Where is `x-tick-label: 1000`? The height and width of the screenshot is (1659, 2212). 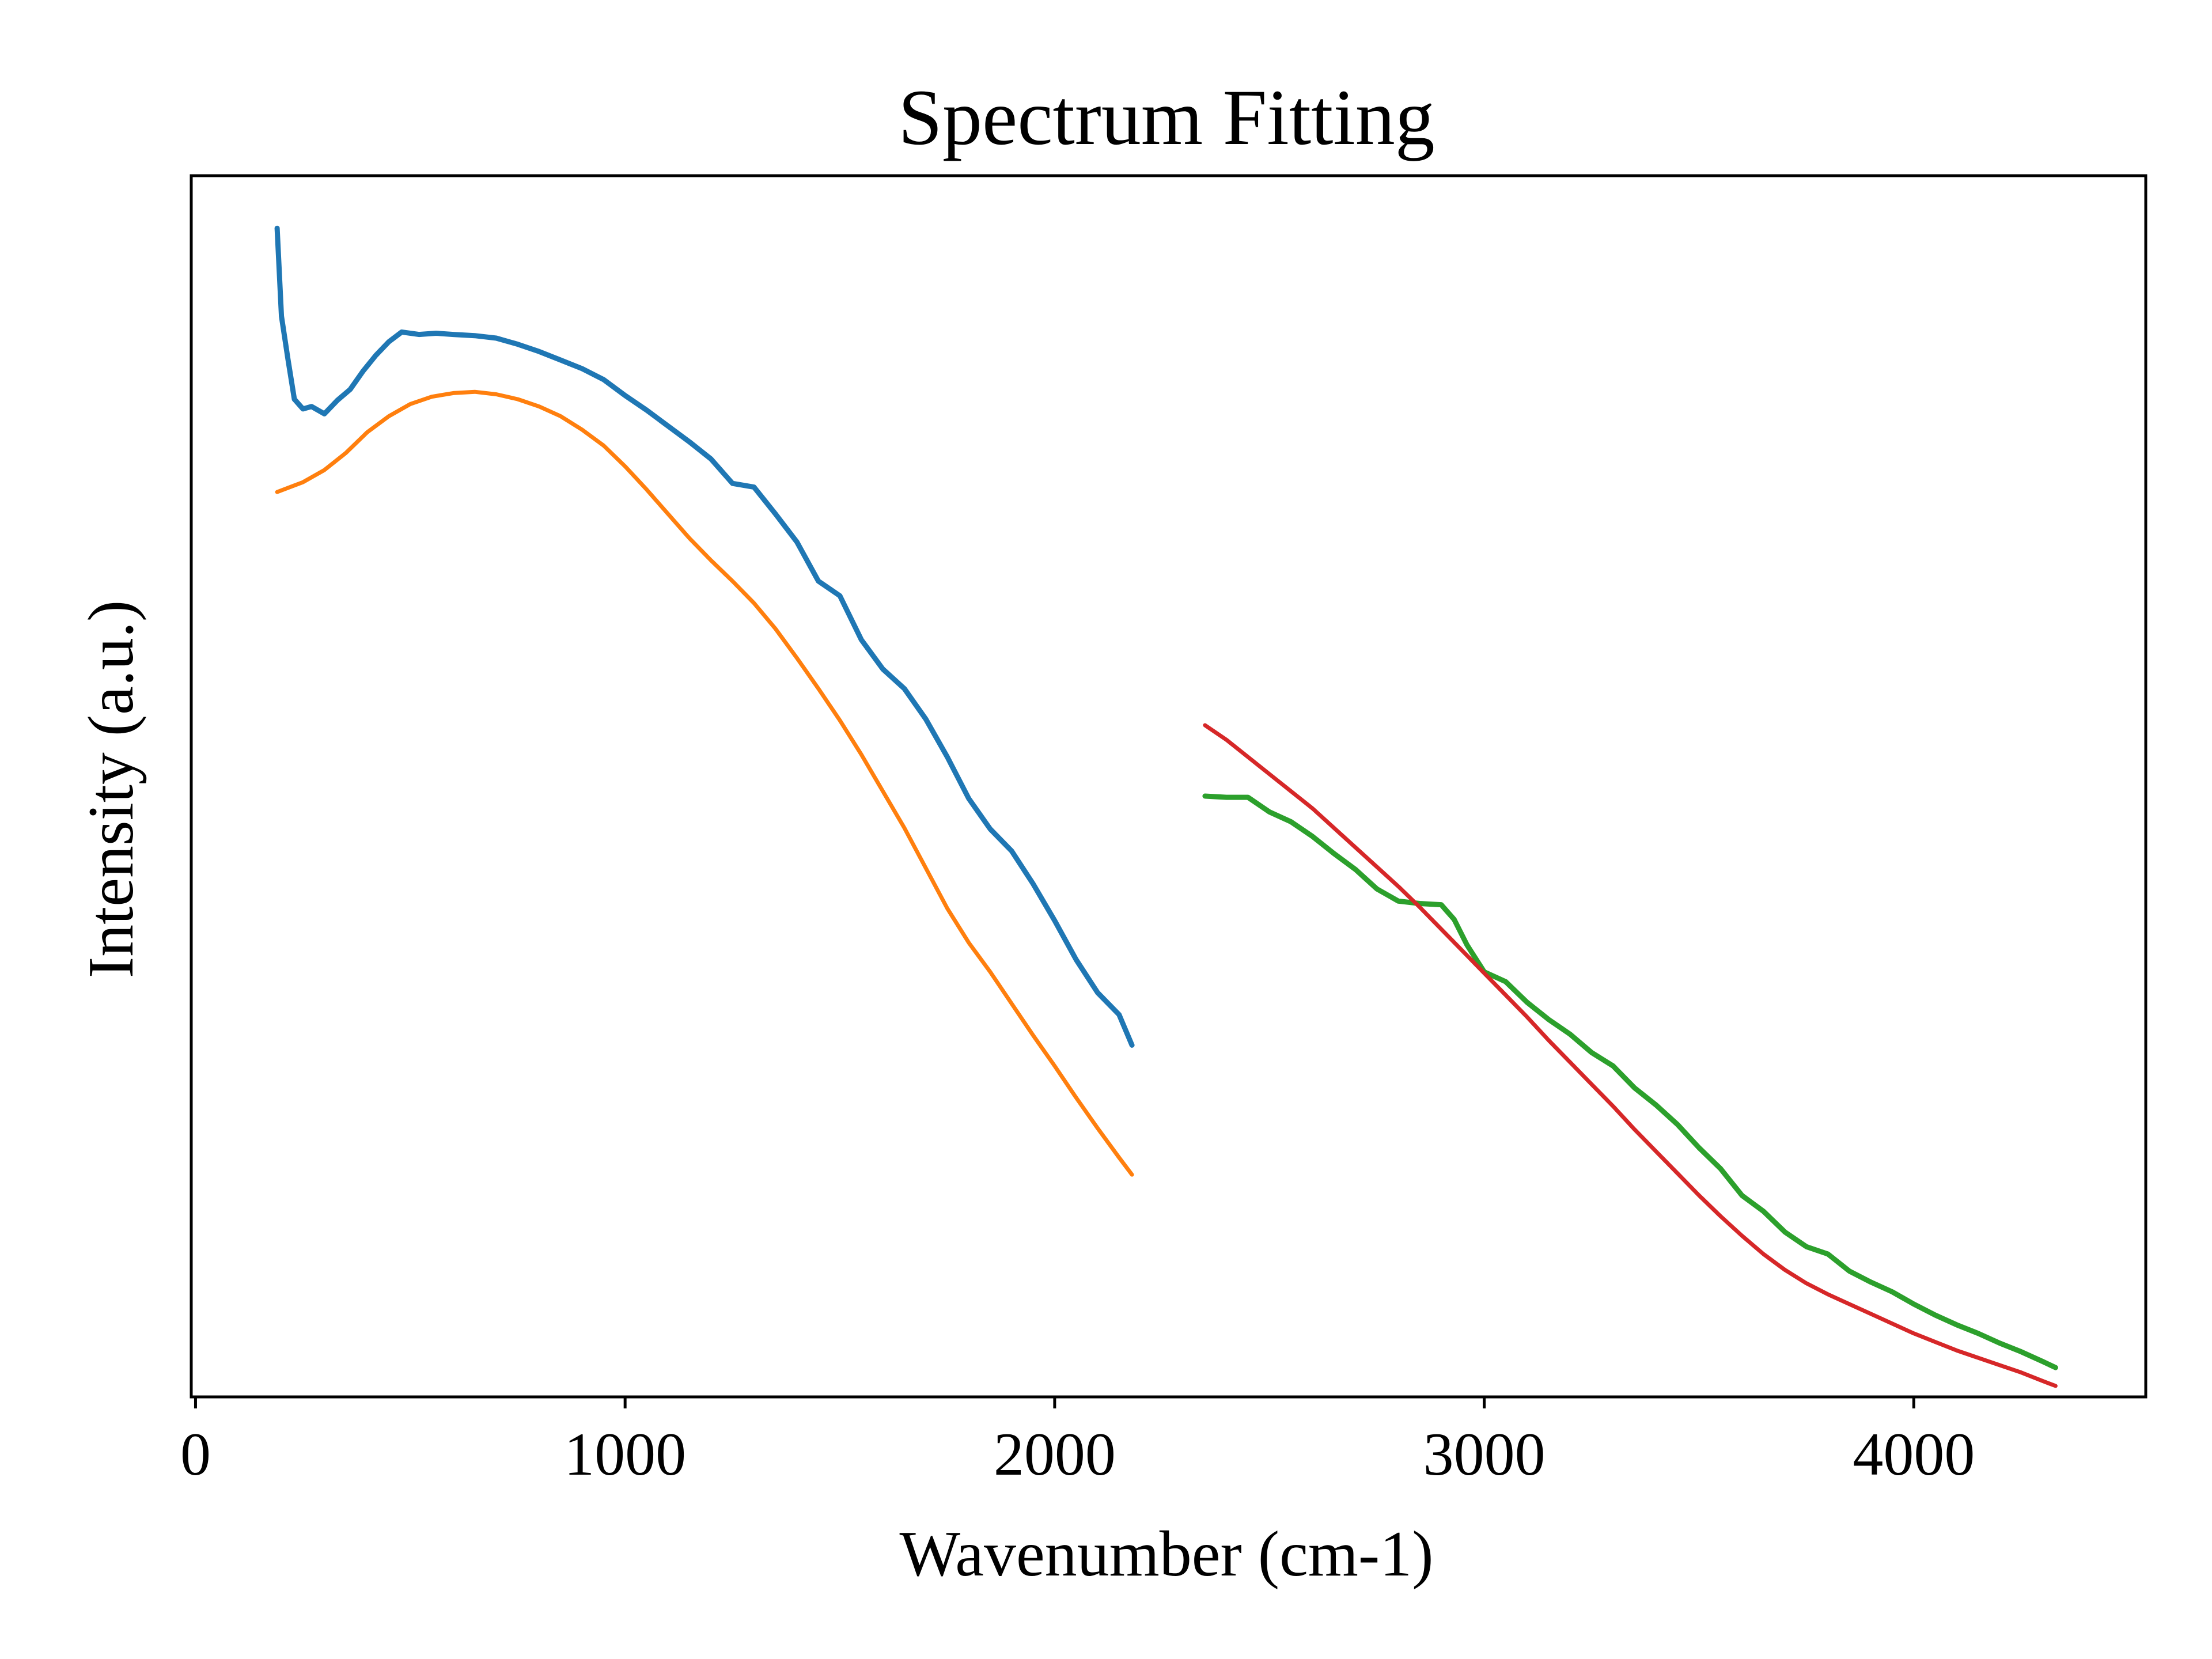 x-tick-label: 1000 is located at coordinates (625, 1454).